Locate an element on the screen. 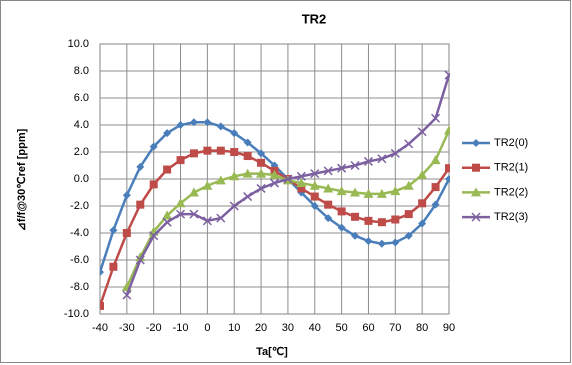 This screenshot has width=572, height=365. x-tick-label: -40 is located at coordinates (100, 328).